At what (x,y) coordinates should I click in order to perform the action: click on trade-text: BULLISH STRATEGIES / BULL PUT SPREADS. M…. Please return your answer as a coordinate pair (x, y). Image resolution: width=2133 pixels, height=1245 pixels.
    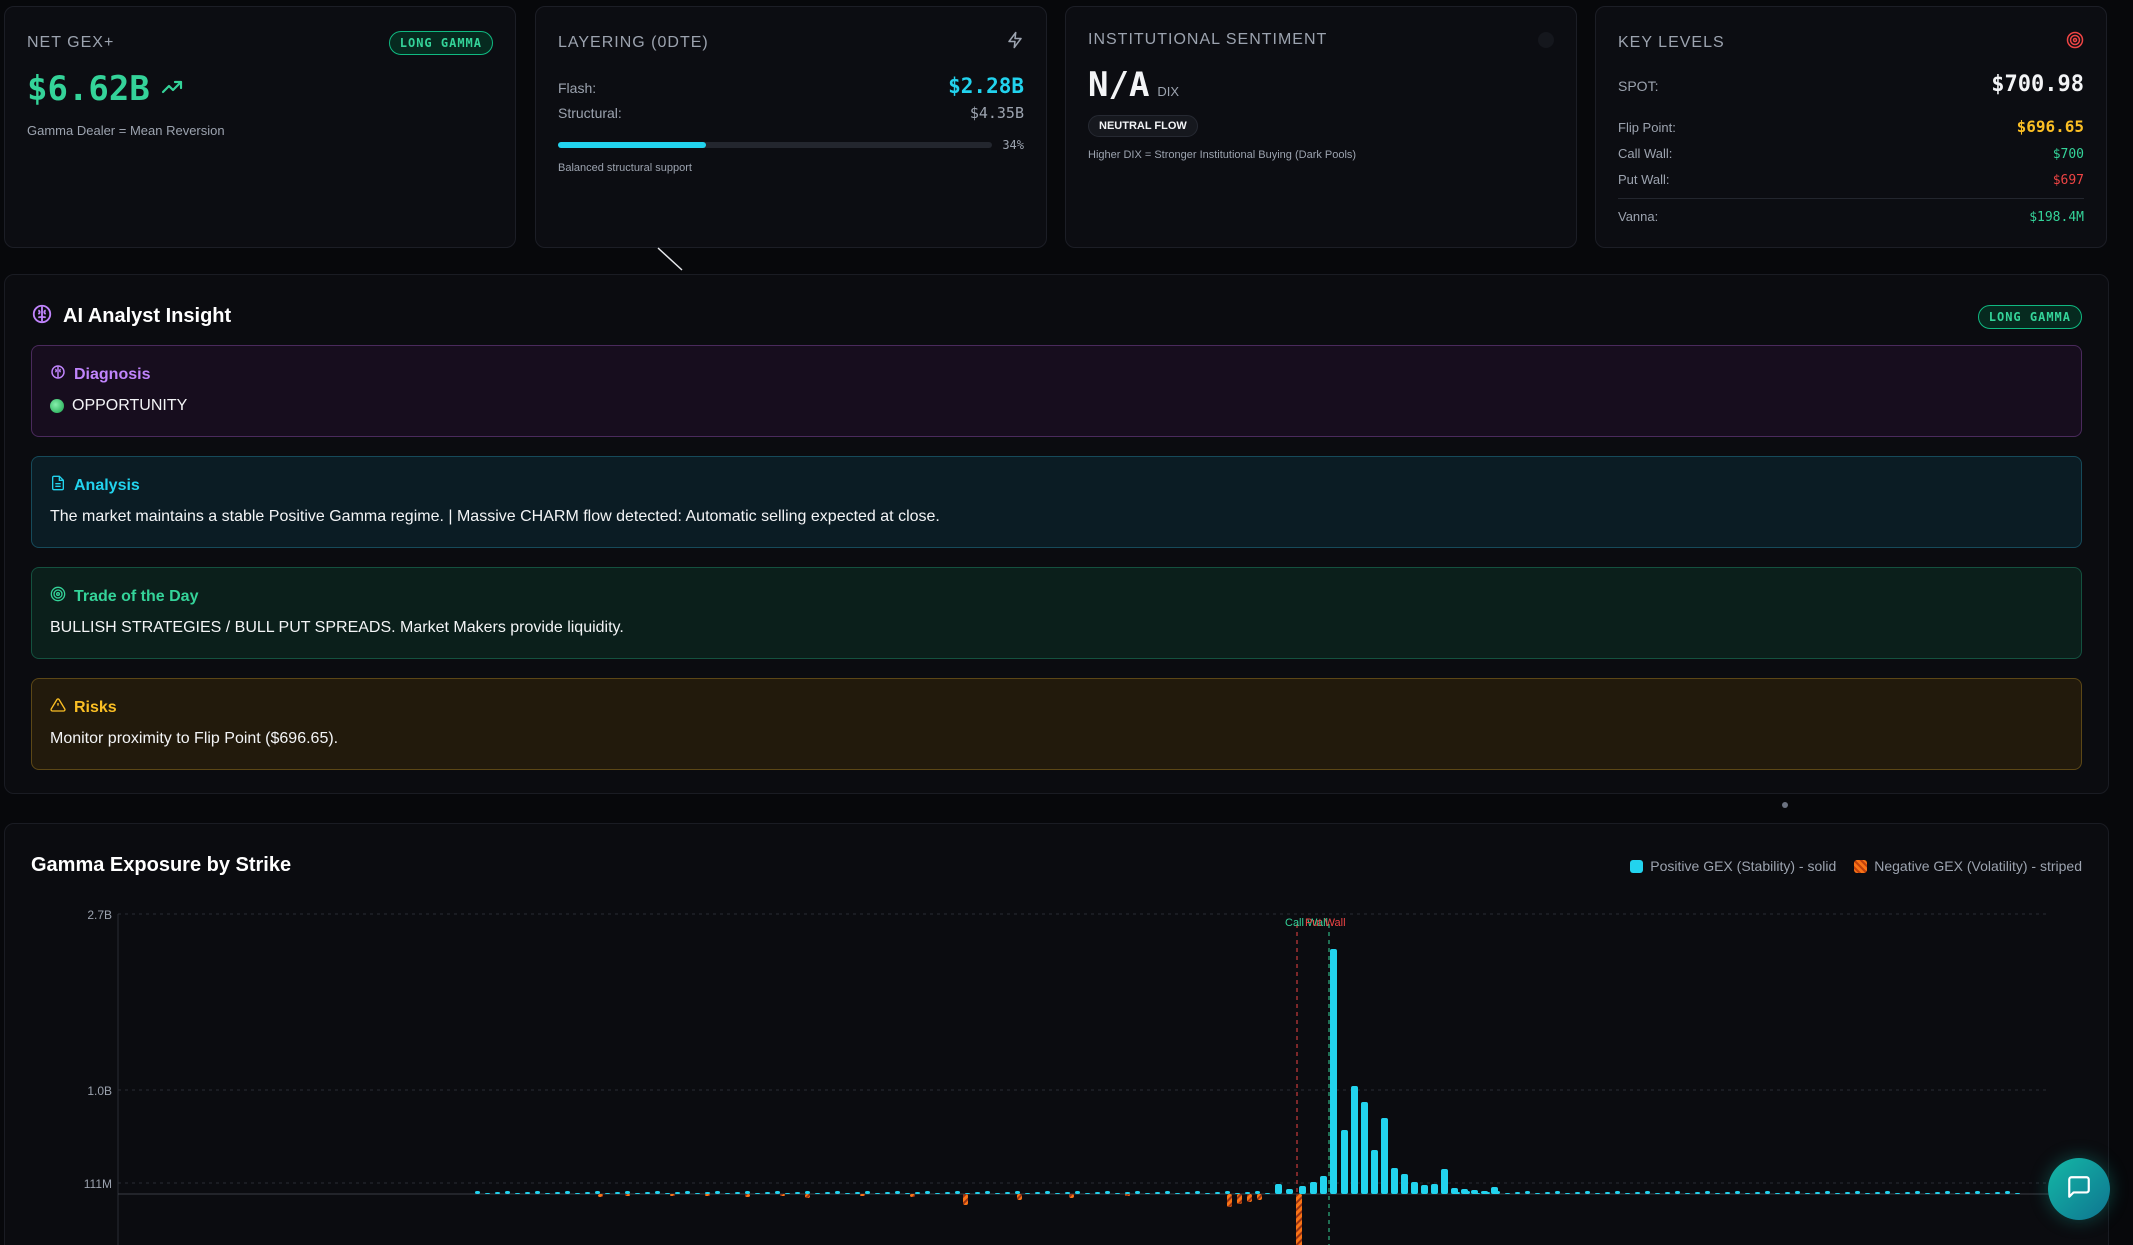
    Looking at the image, I should click on (337, 627).